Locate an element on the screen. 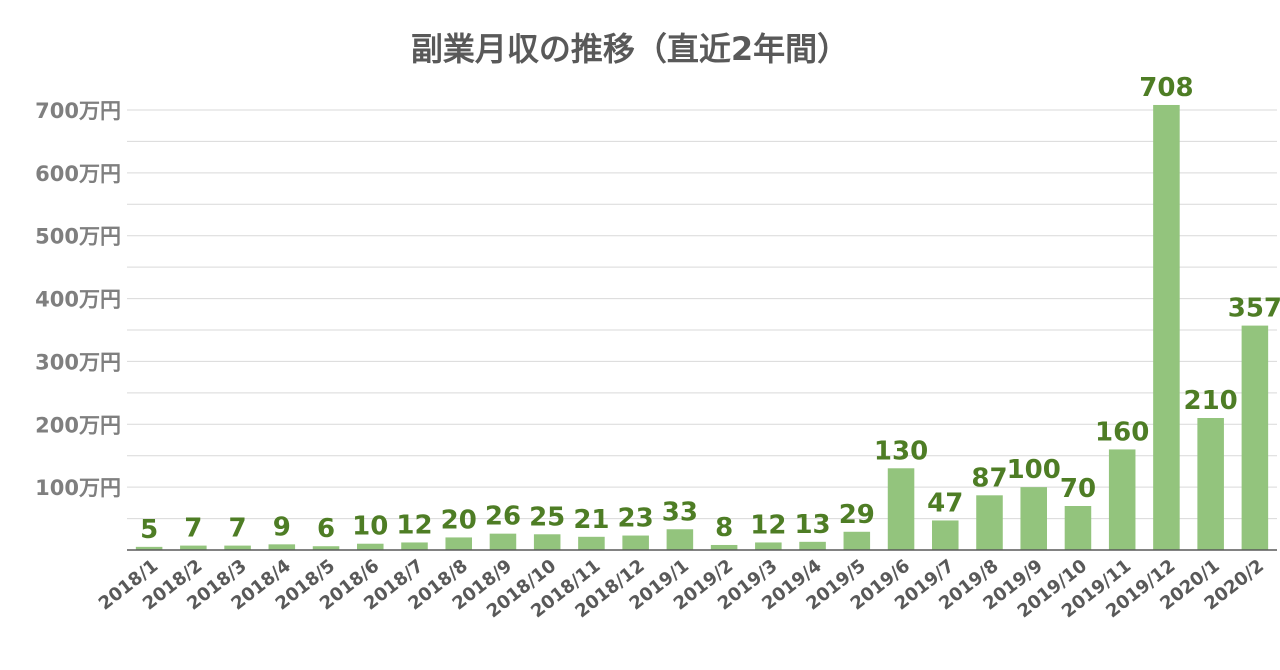 The width and height of the screenshot is (1280, 670). data-label: 100 is located at coordinates (1034, 470).